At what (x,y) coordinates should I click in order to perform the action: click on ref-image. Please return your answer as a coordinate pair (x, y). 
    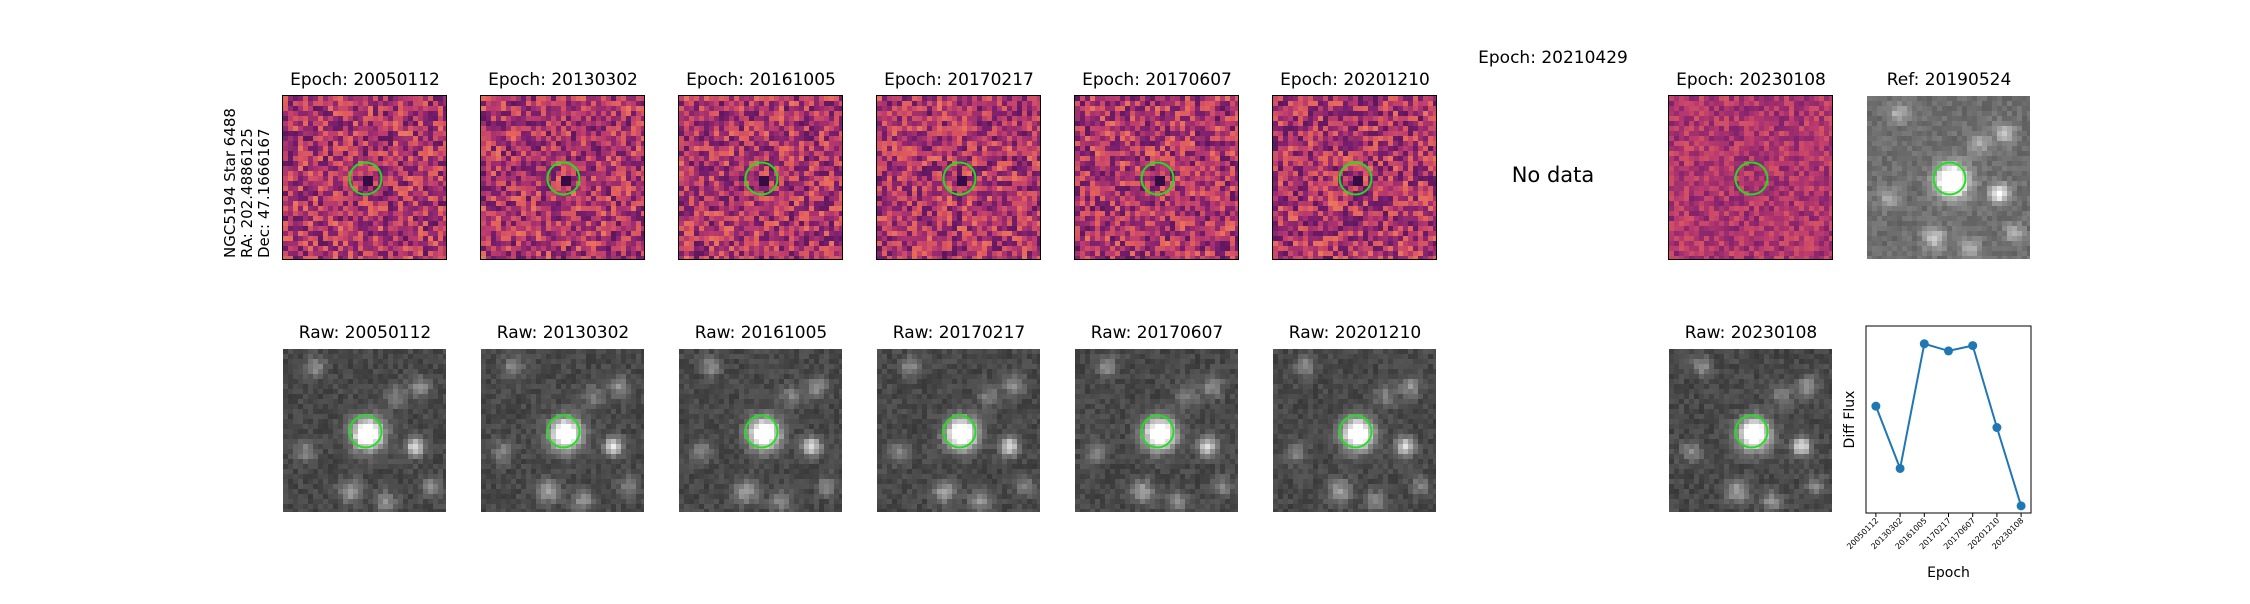
    Looking at the image, I should click on (1948, 177).